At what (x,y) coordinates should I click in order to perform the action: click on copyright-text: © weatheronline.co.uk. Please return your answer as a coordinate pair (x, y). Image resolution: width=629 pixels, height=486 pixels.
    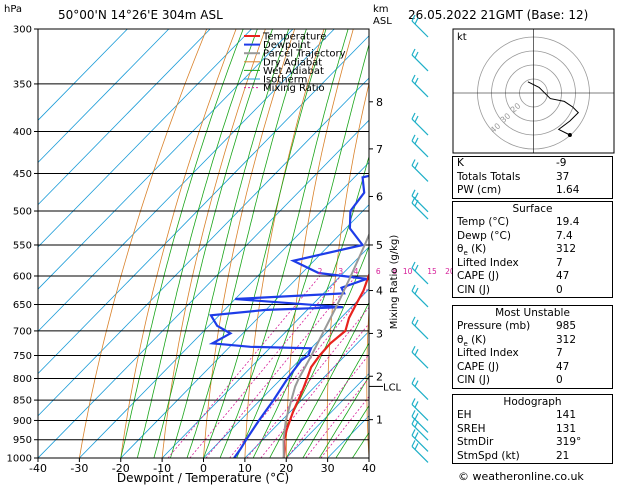
    Looking at the image, I should click on (521, 476).